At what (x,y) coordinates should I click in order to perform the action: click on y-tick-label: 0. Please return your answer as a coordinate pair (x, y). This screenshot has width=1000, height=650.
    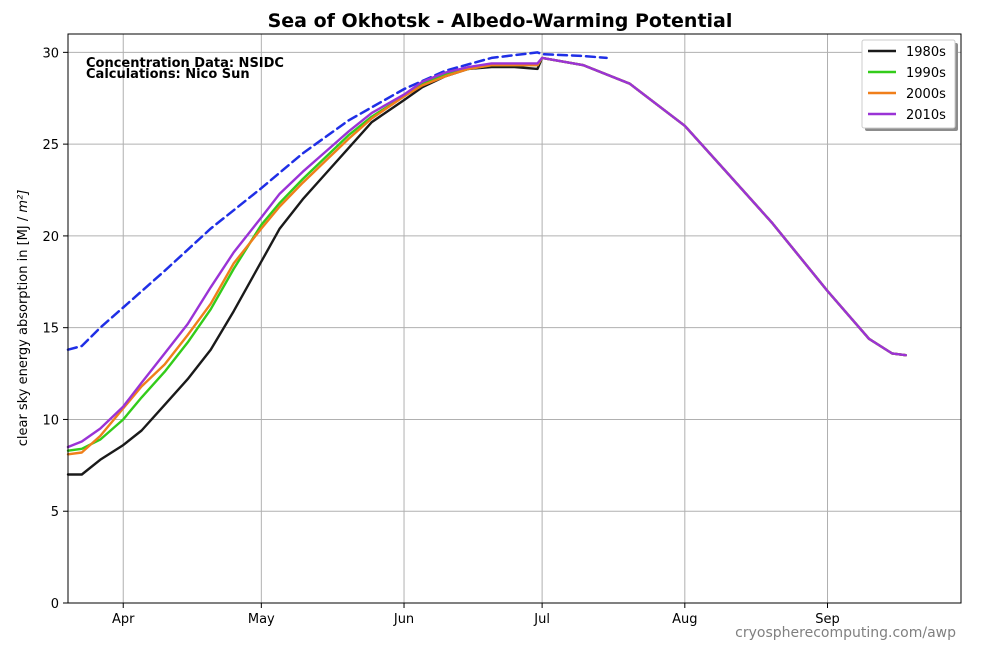
    Looking at the image, I should click on (55, 604).